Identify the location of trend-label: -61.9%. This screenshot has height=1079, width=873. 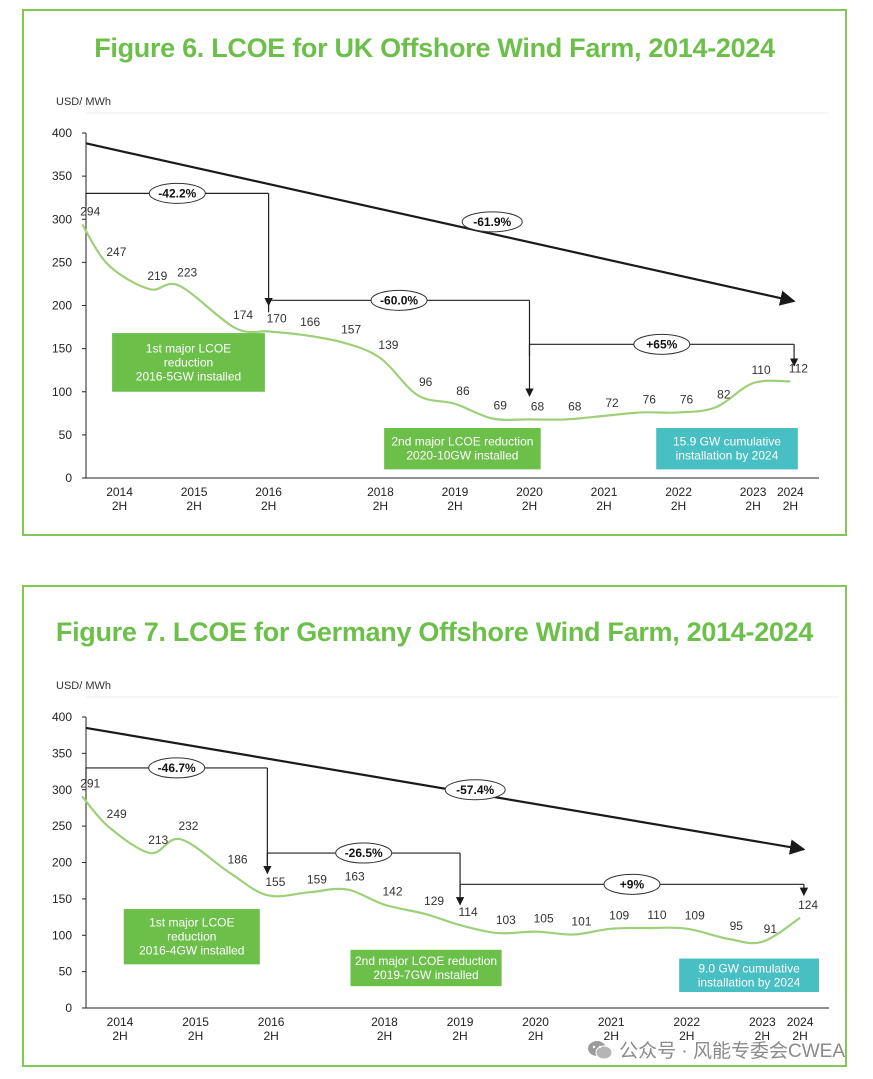
(492, 222).